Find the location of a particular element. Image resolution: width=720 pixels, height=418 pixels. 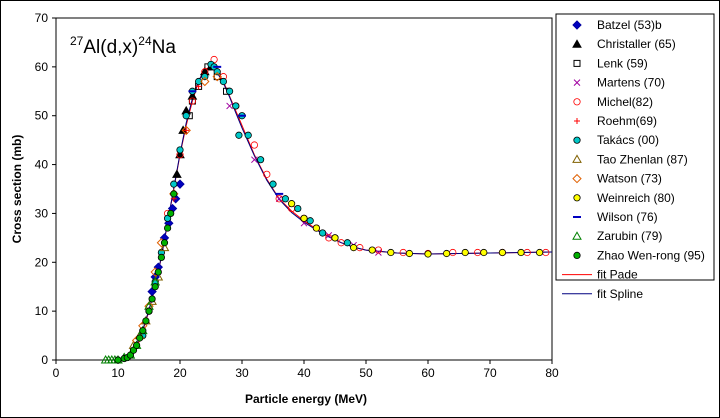

legend-box is located at coordinates (635, 147).